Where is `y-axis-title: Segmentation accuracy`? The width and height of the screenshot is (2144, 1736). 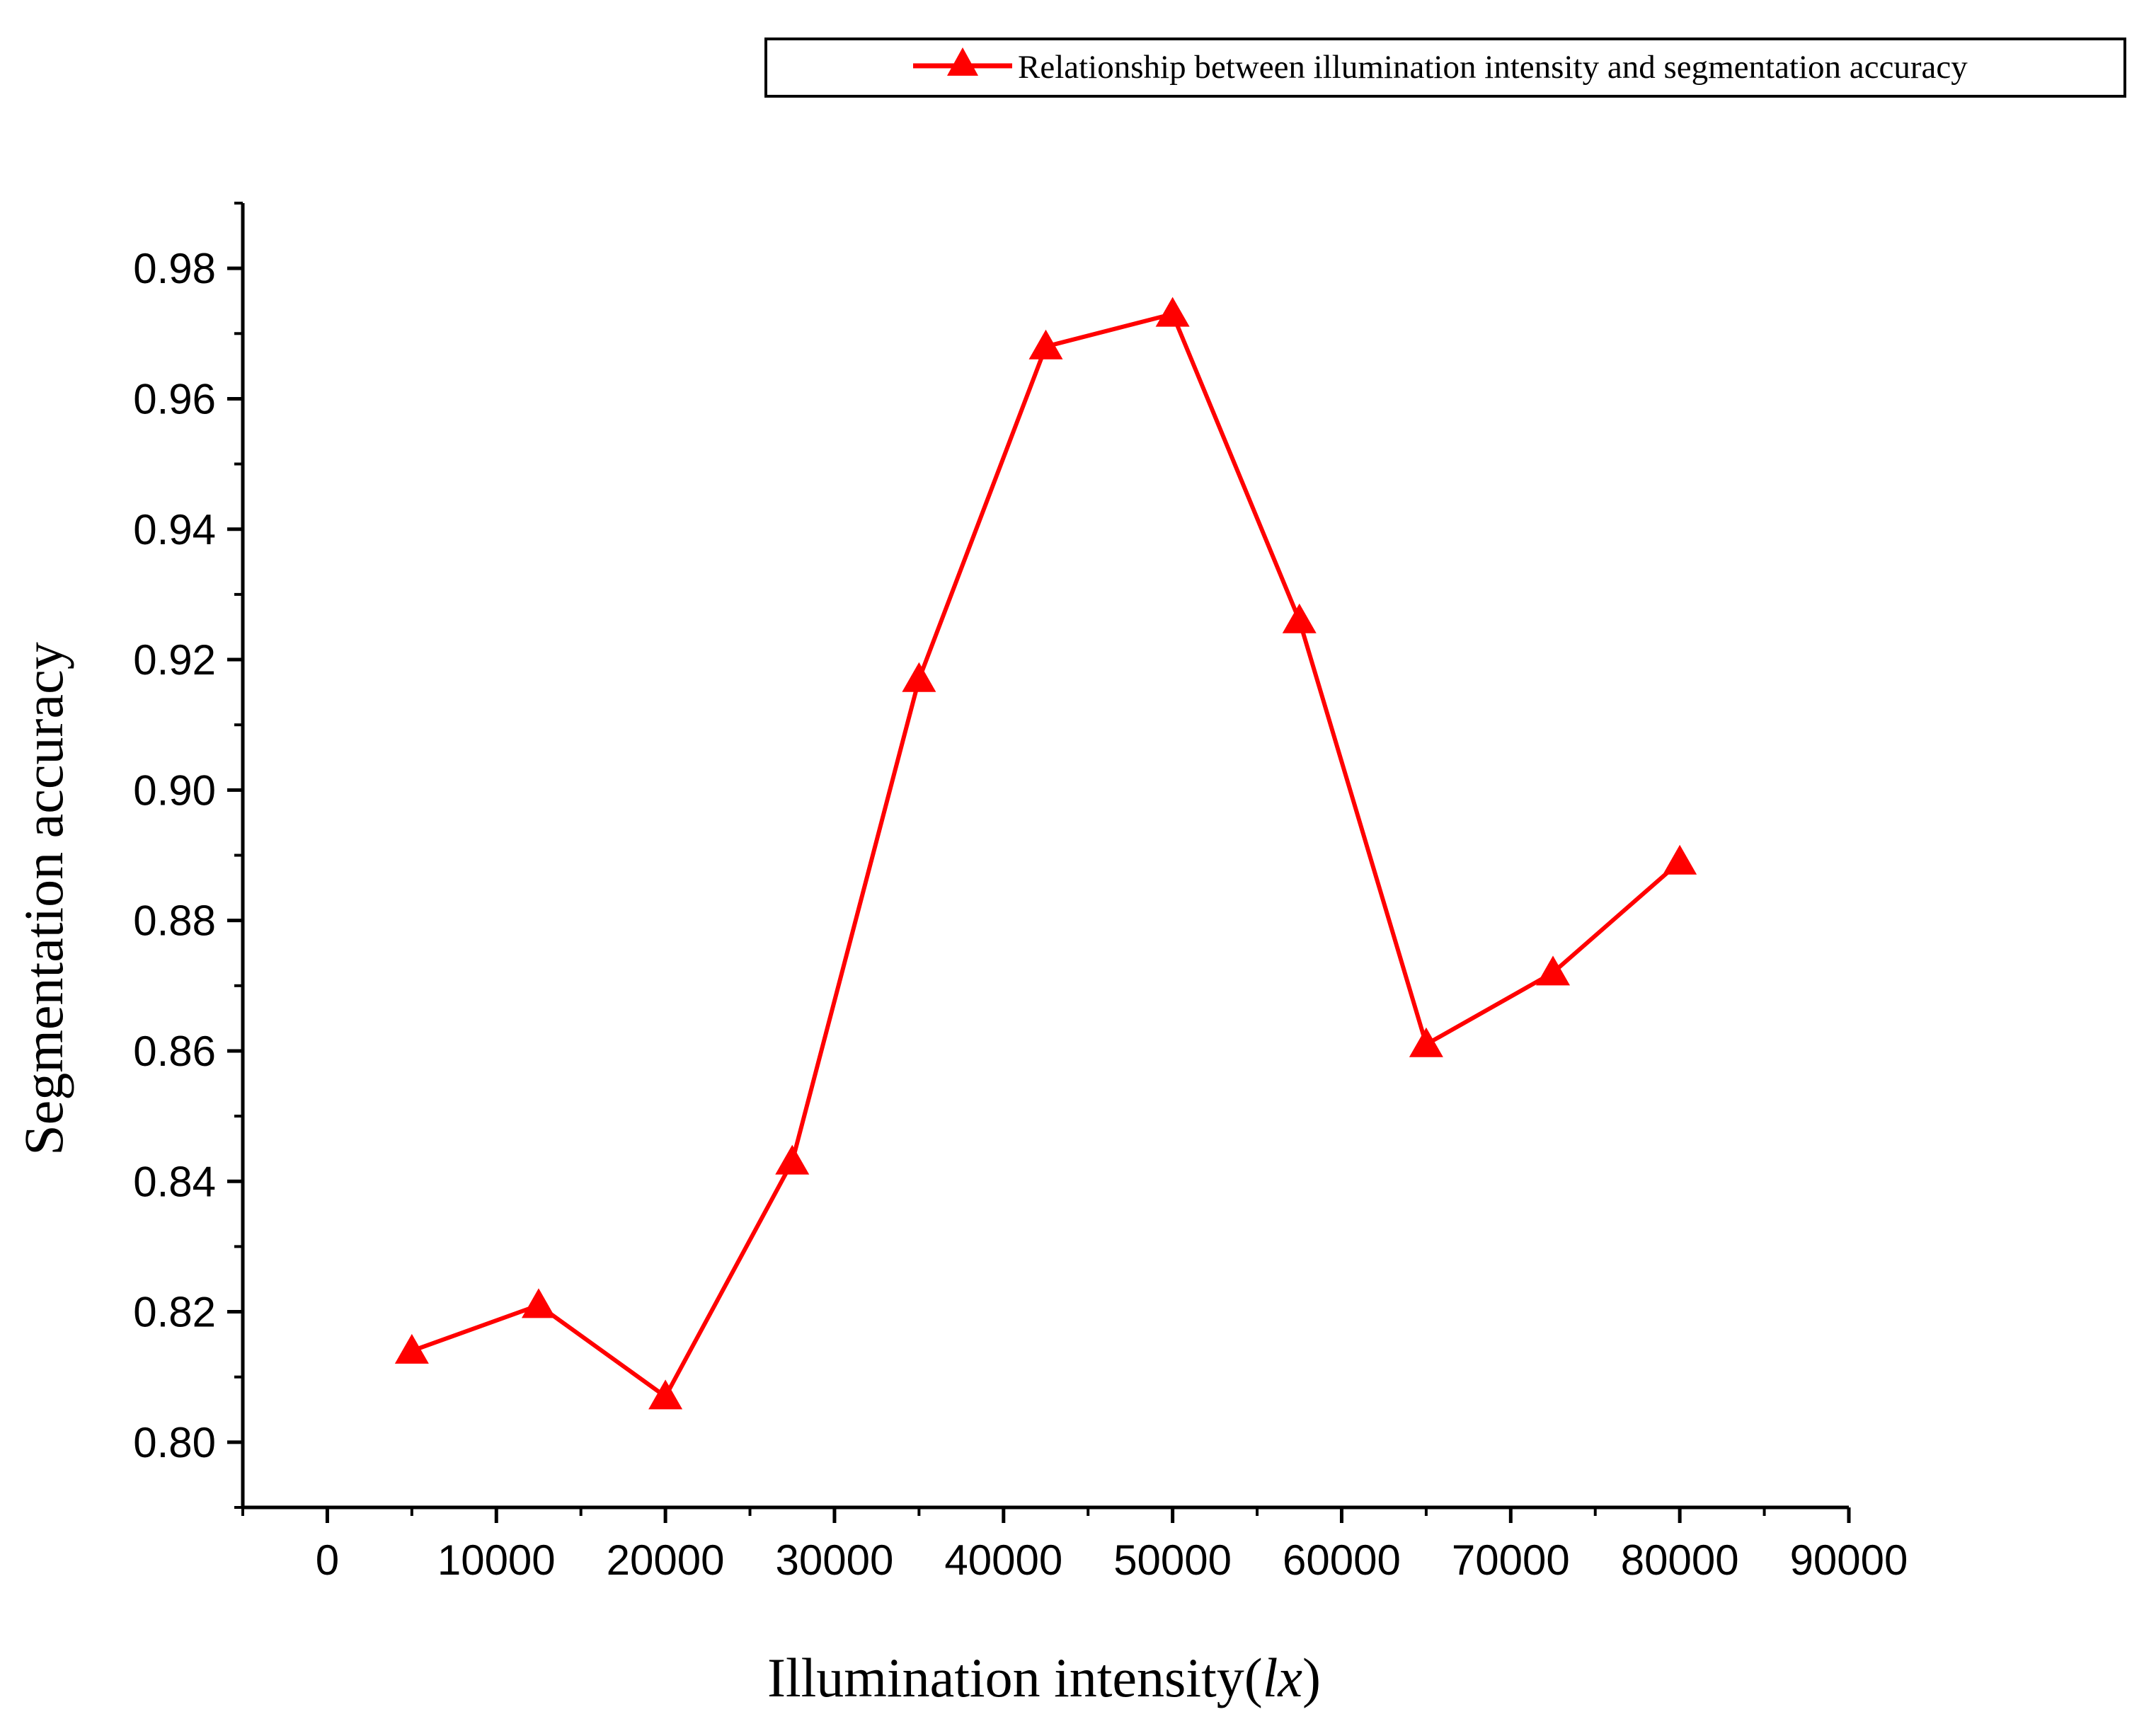 y-axis-title: Segmentation accuracy is located at coordinates (43, 899).